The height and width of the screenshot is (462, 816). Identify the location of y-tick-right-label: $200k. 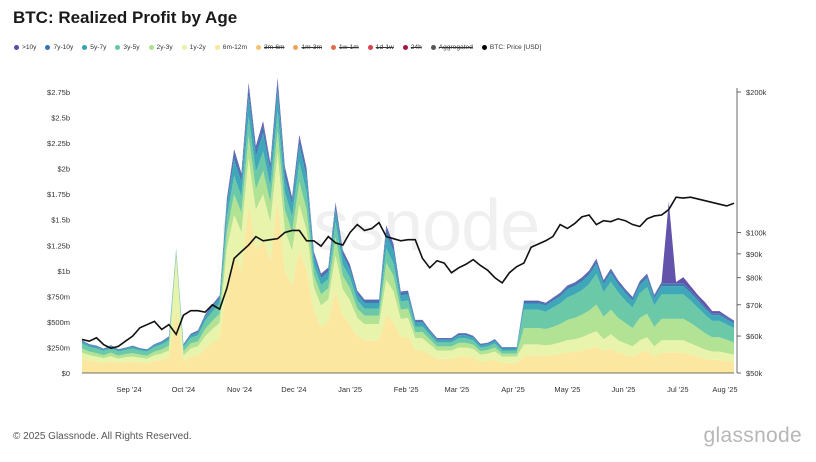
(756, 92).